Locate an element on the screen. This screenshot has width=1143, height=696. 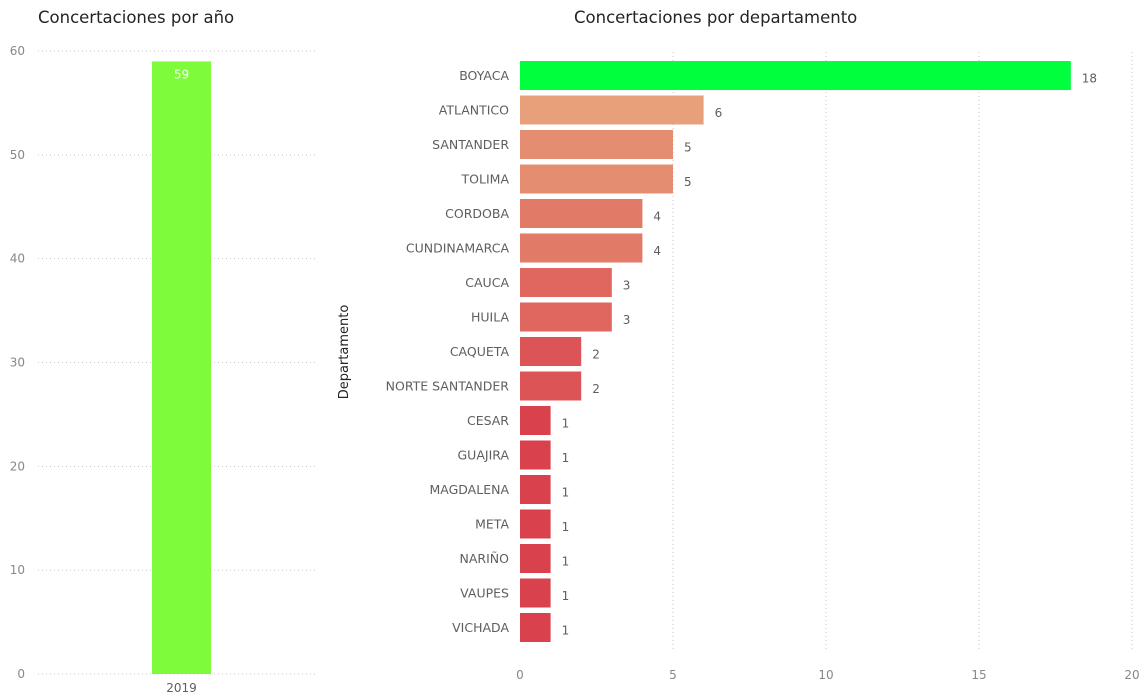
department-bar-data-label: 6 is located at coordinates (719, 113).